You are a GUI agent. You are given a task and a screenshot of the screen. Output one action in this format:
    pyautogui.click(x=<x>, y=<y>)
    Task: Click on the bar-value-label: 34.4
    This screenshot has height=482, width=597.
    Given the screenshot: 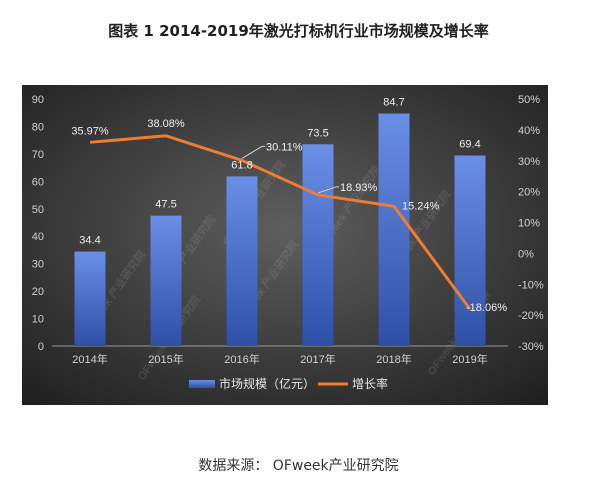 What is the action you would take?
    pyautogui.click(x=89, y=241)
    